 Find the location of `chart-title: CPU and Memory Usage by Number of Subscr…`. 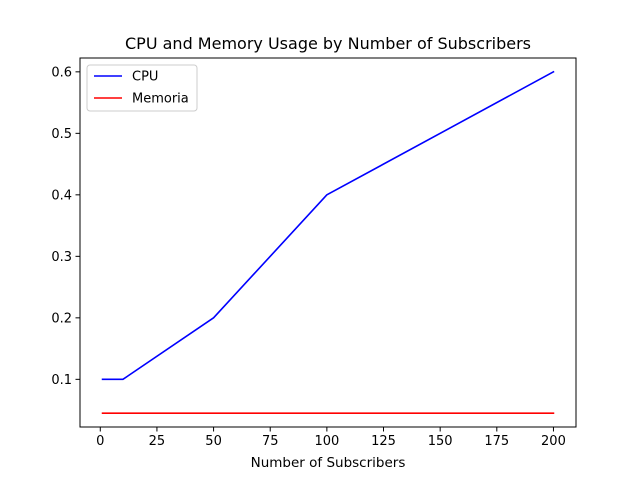

chart-title: CPU and Memory Usage by Number of Subscr… is located at coordinates (328, 43).